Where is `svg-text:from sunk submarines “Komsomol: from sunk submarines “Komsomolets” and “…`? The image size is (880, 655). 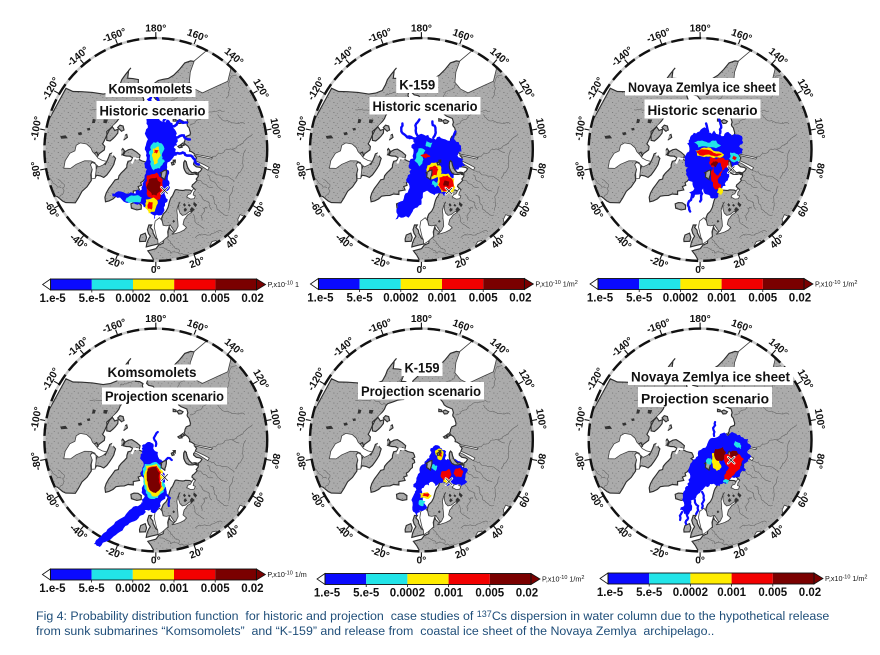 svg-text:from sunk submarines “Komsomol: from sunk submarines “Komsomolets” and “… is located at coordinates (375, 631).